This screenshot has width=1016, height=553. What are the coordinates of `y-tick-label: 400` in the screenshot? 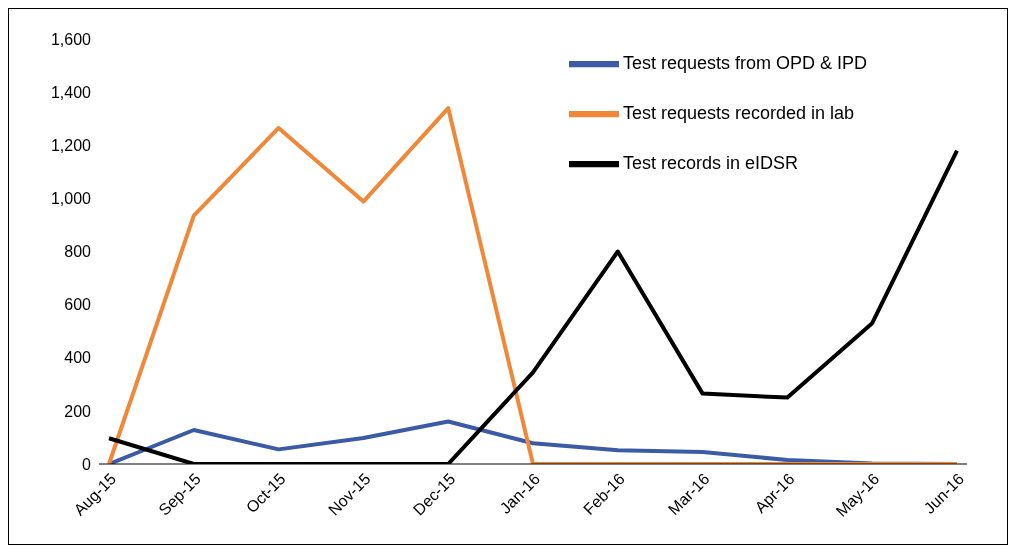 It's located at (78, 358).